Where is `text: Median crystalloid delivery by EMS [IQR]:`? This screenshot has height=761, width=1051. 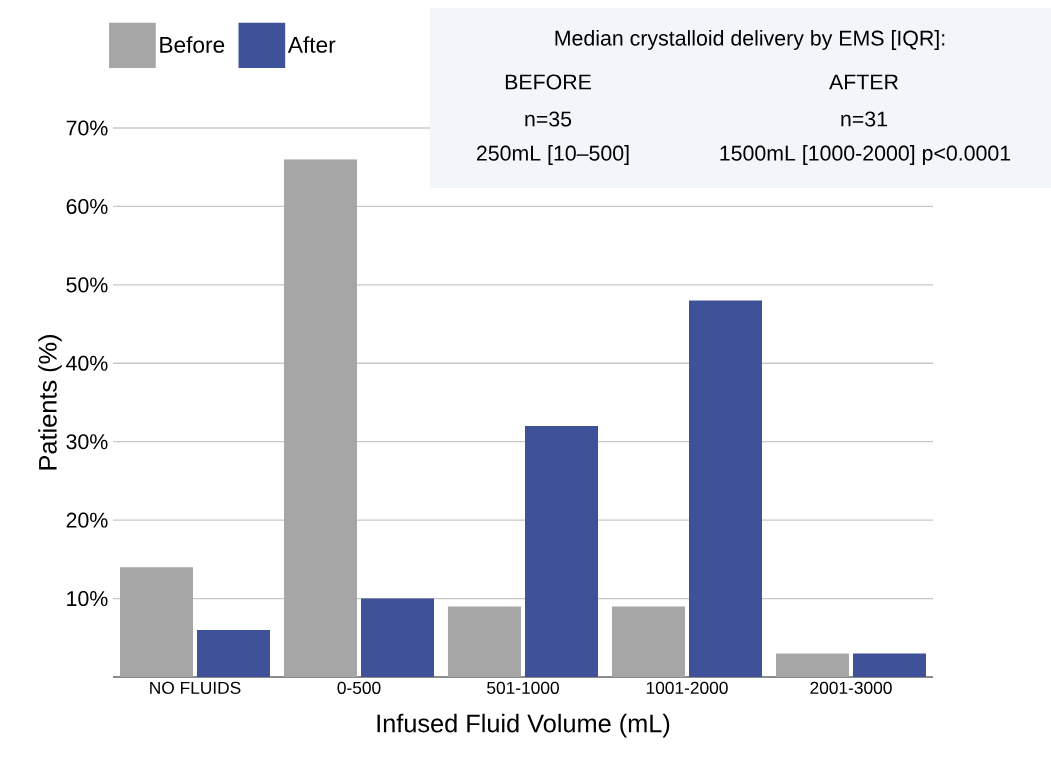
text: Median crystalloid delivery by EMS [IQR]: is located at coordinates (750, 40).